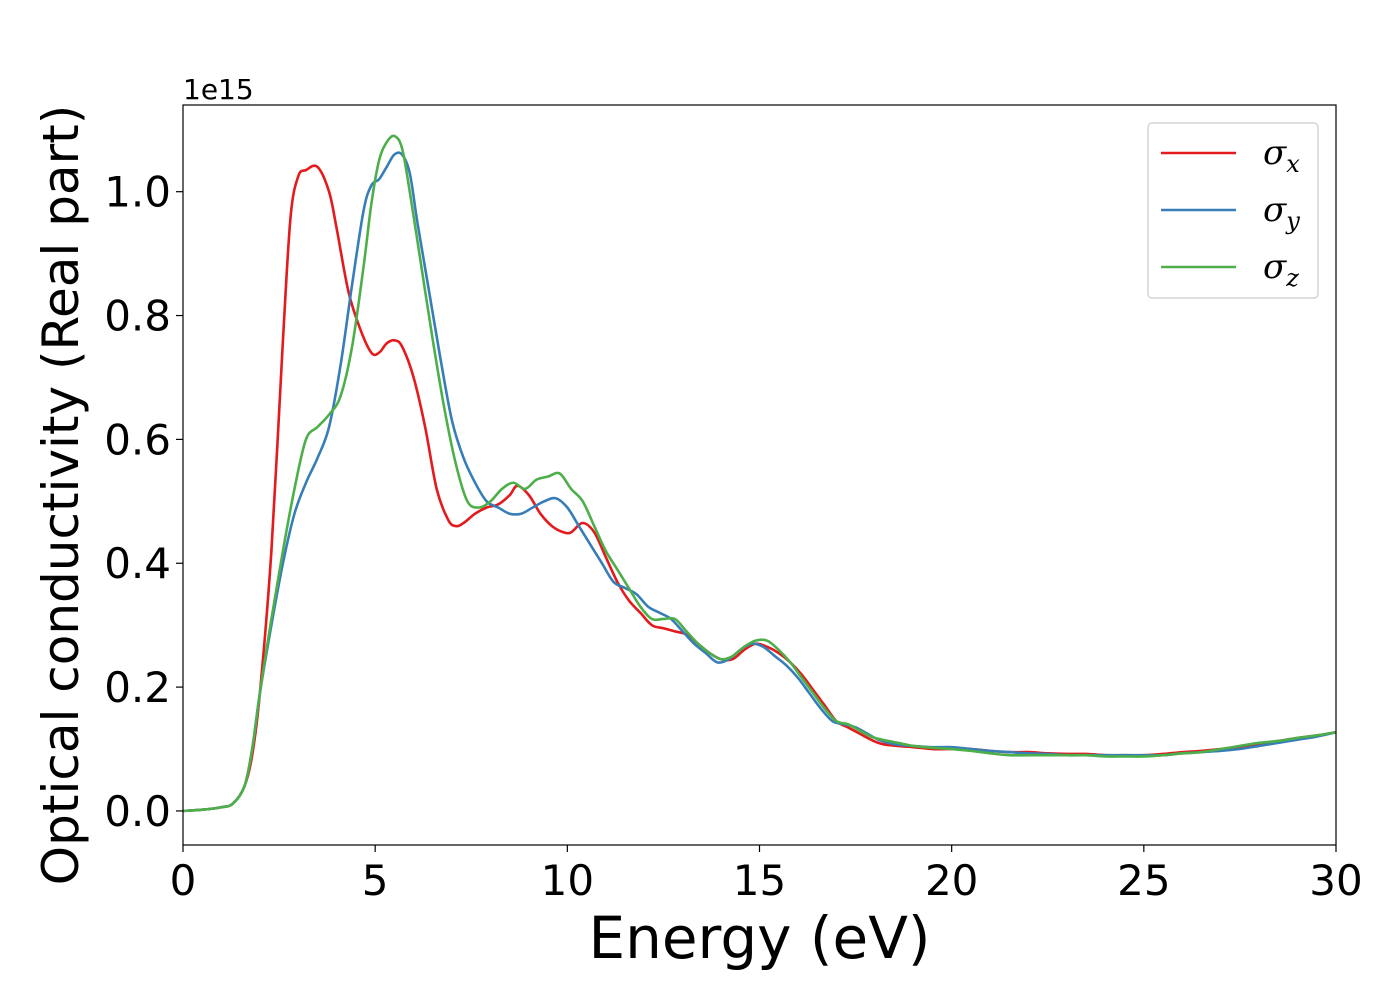  What do you see at coordinates (137, 563) in the screenshot?
I see `y-tick-label: 0.4` at bounding box center [137, 563].